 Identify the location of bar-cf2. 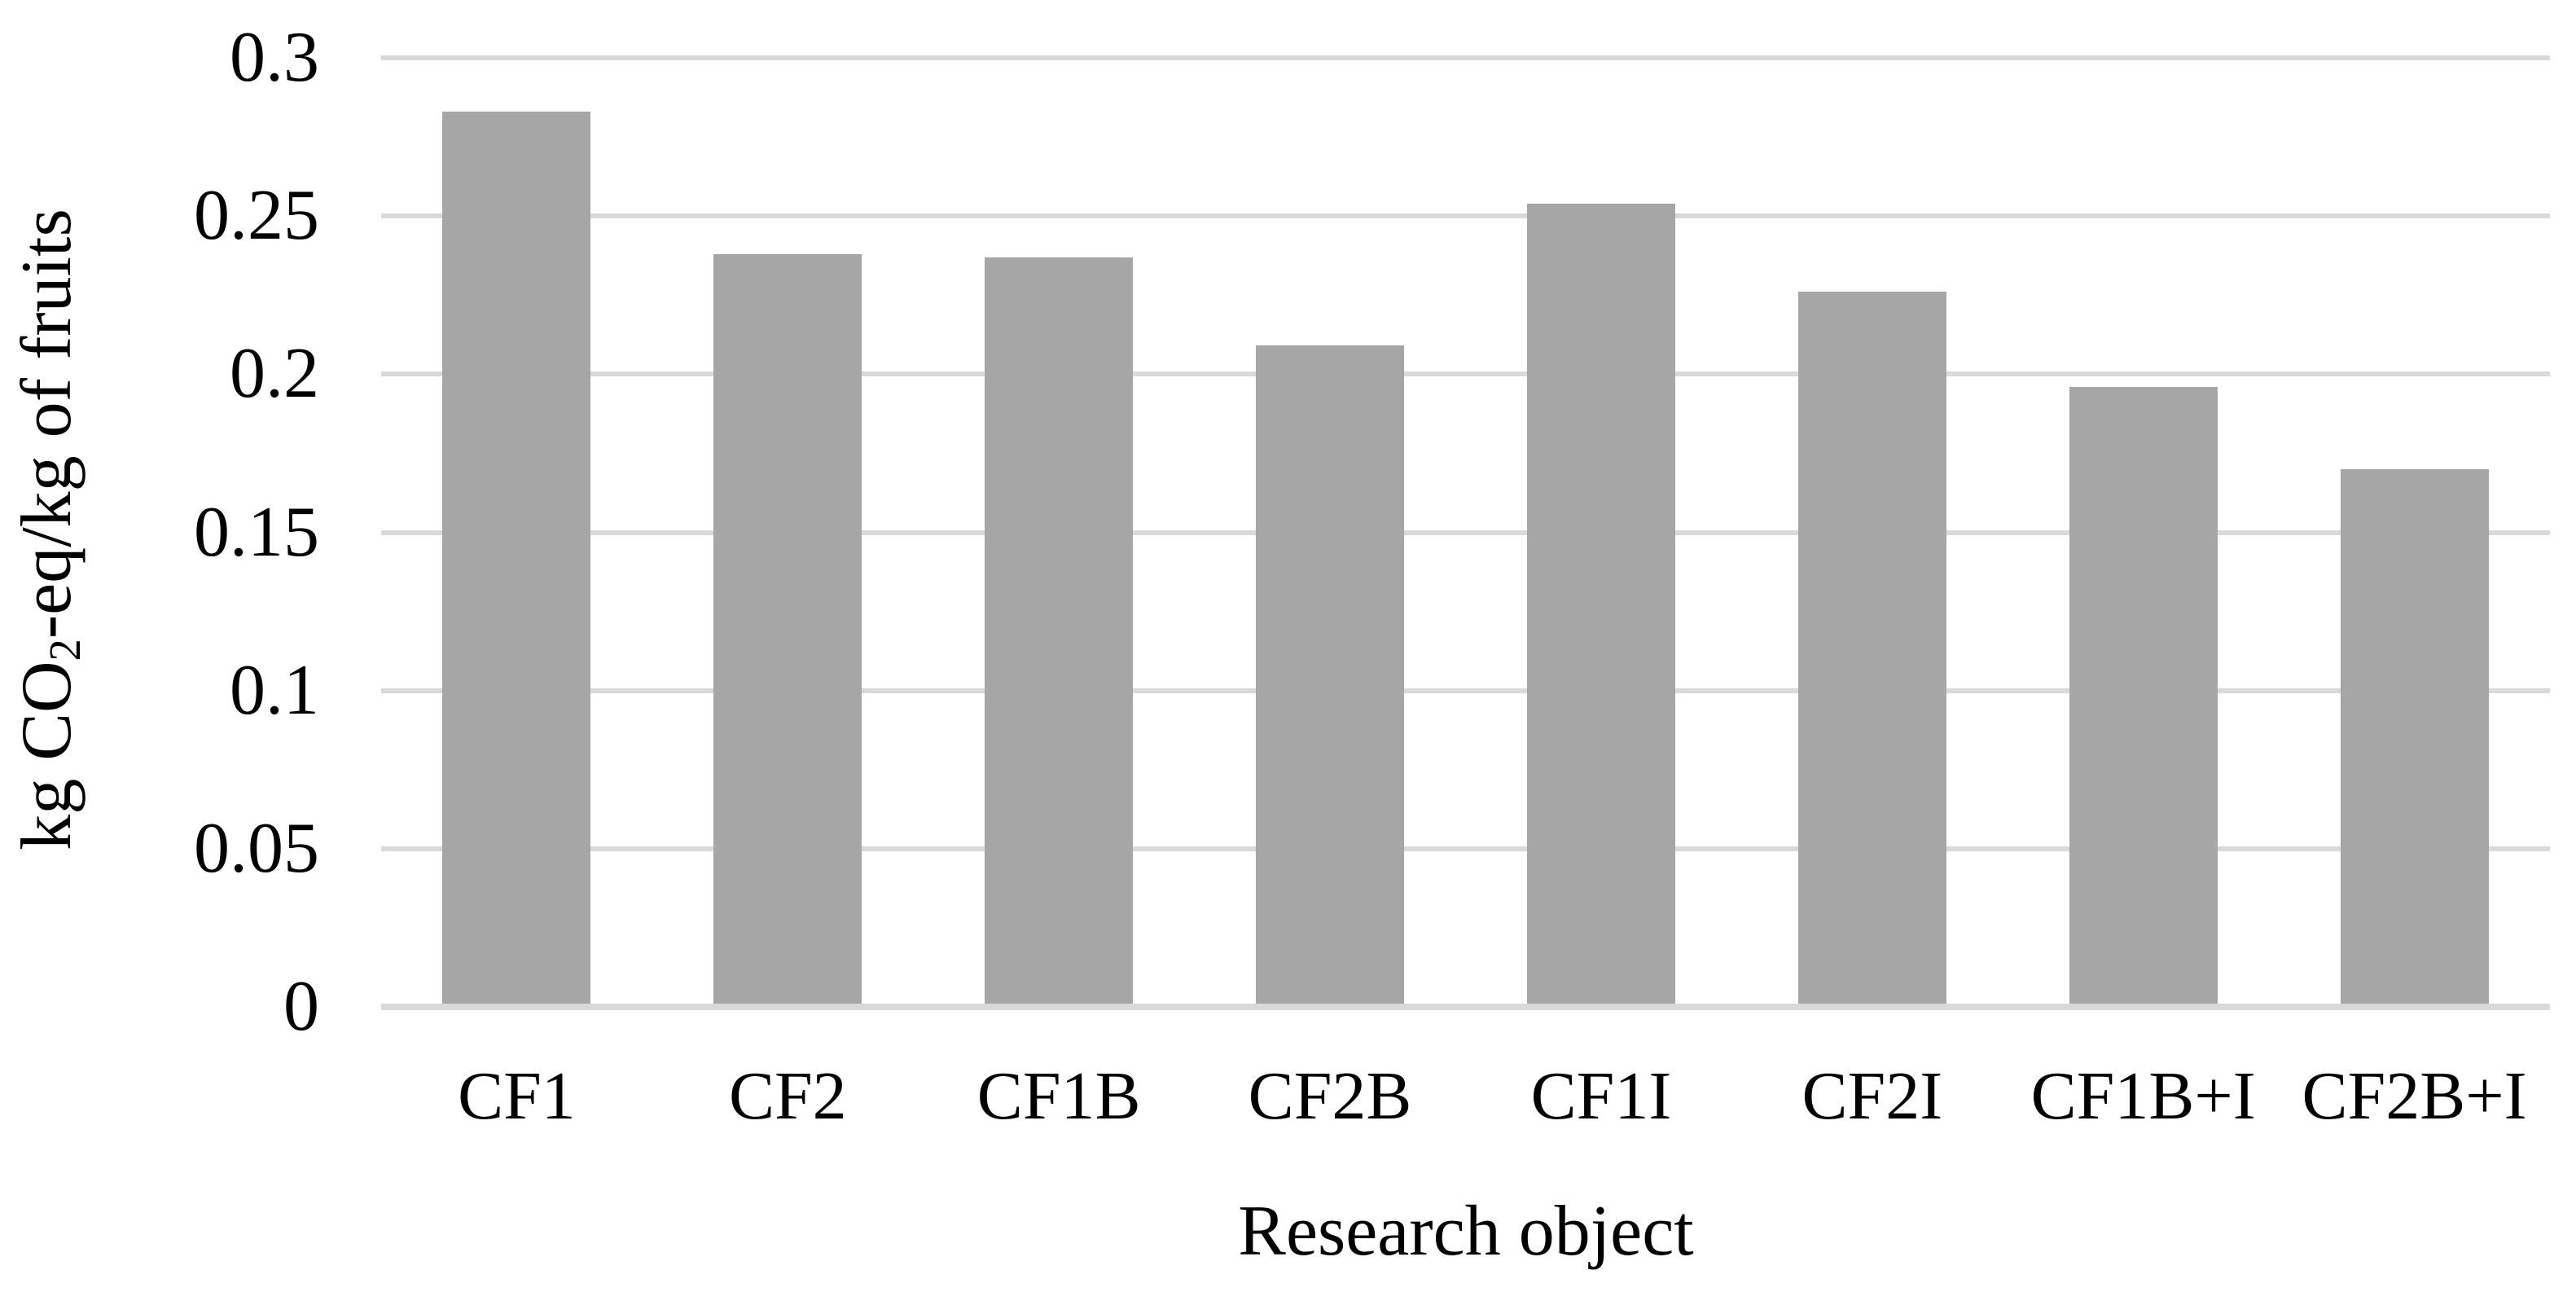
(787, 630).